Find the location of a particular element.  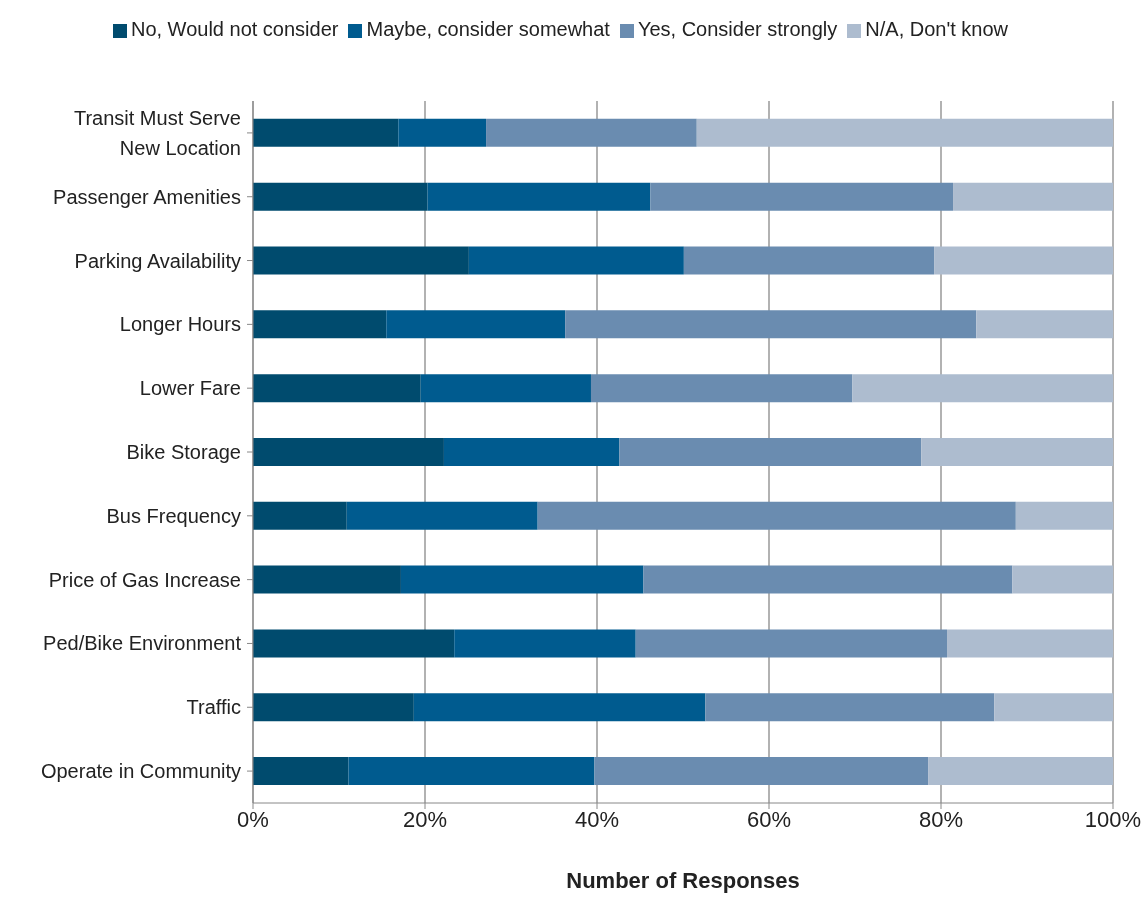

y-tick-label: Traffic is located at coordinates (213, 707).